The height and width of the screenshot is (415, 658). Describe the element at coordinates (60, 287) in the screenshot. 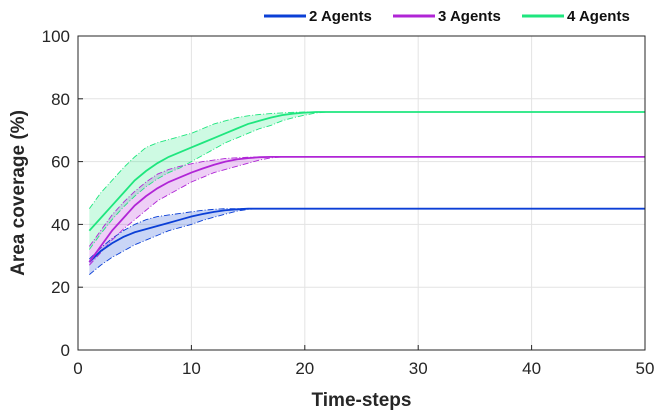

I see `y-tick-label: 20` at that location.